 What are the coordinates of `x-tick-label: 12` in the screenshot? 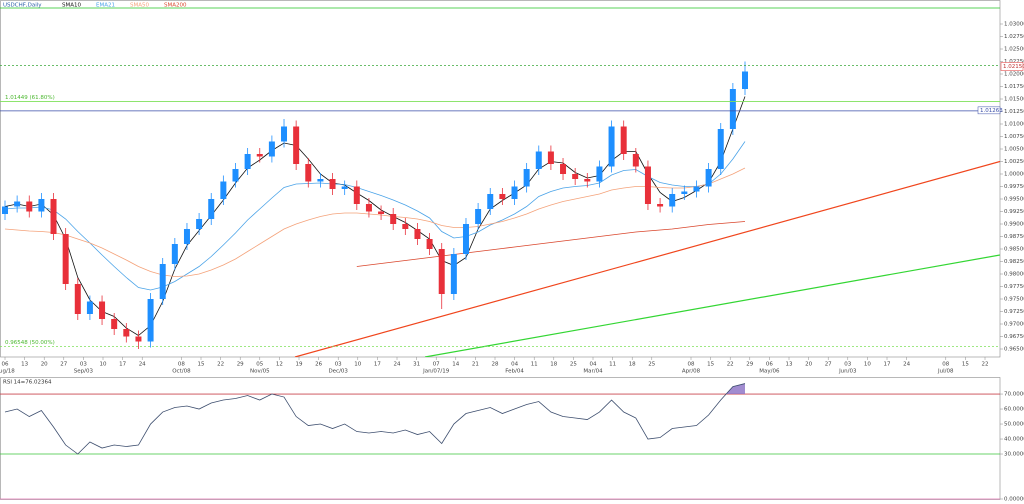 It's located at (279, 365).